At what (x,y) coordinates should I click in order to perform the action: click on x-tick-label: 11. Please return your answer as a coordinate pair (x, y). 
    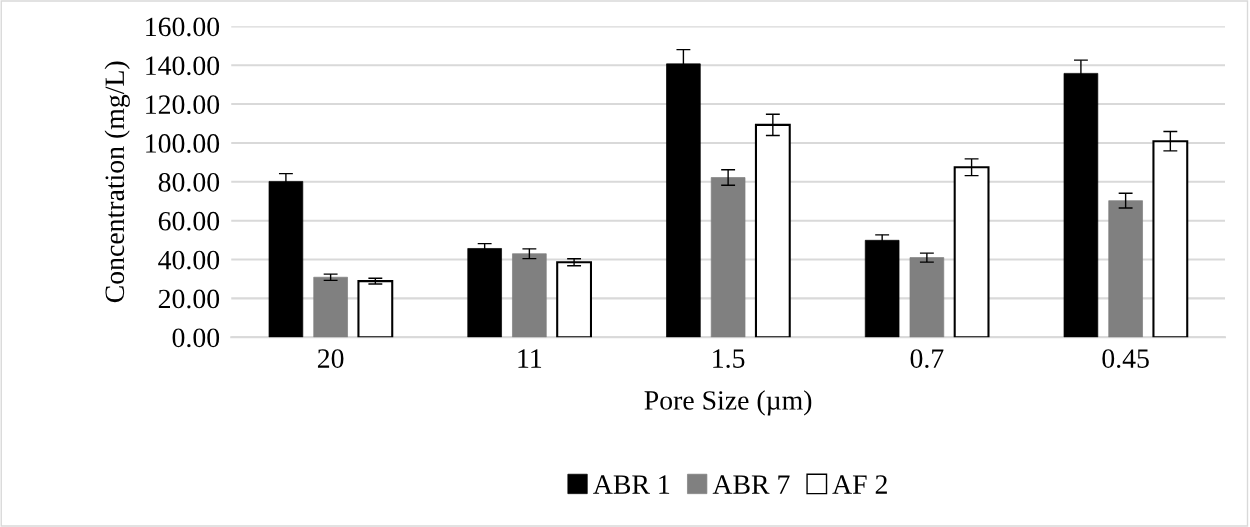
    Looking at the image, I should click on (530, 358).